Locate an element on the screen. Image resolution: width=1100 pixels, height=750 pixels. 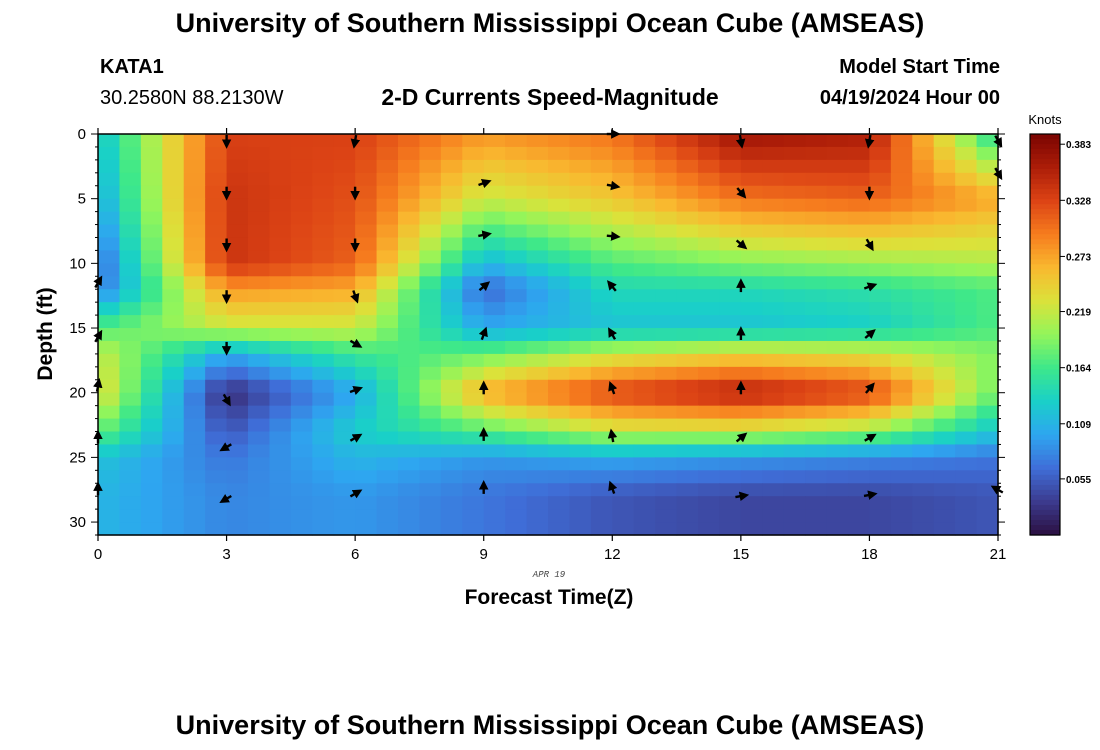
colorbar-tick-label: 0.328 is located at coordinates (1078, 201).